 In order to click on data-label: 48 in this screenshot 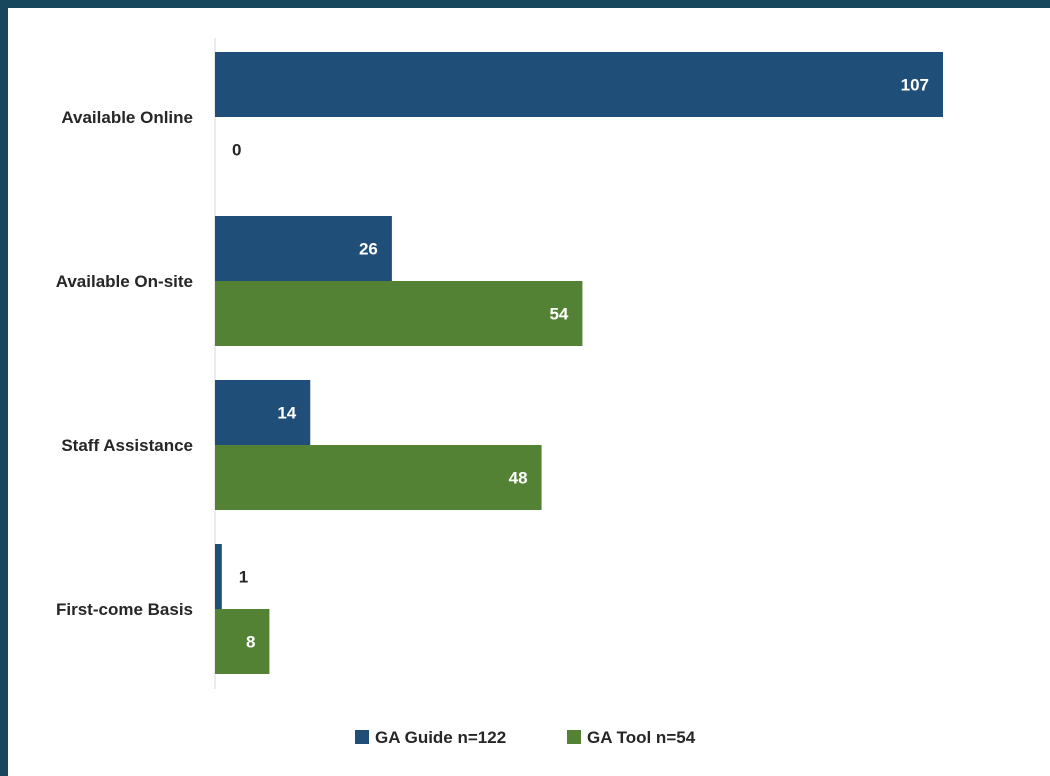, I will do `click(518, 478)`.